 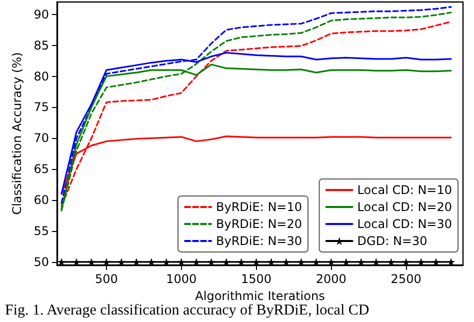 What do you see at coordinates (404, 190) in the screenshot?
I see `legend-label: Local CD: N=10` at bounding box center [404, 190].